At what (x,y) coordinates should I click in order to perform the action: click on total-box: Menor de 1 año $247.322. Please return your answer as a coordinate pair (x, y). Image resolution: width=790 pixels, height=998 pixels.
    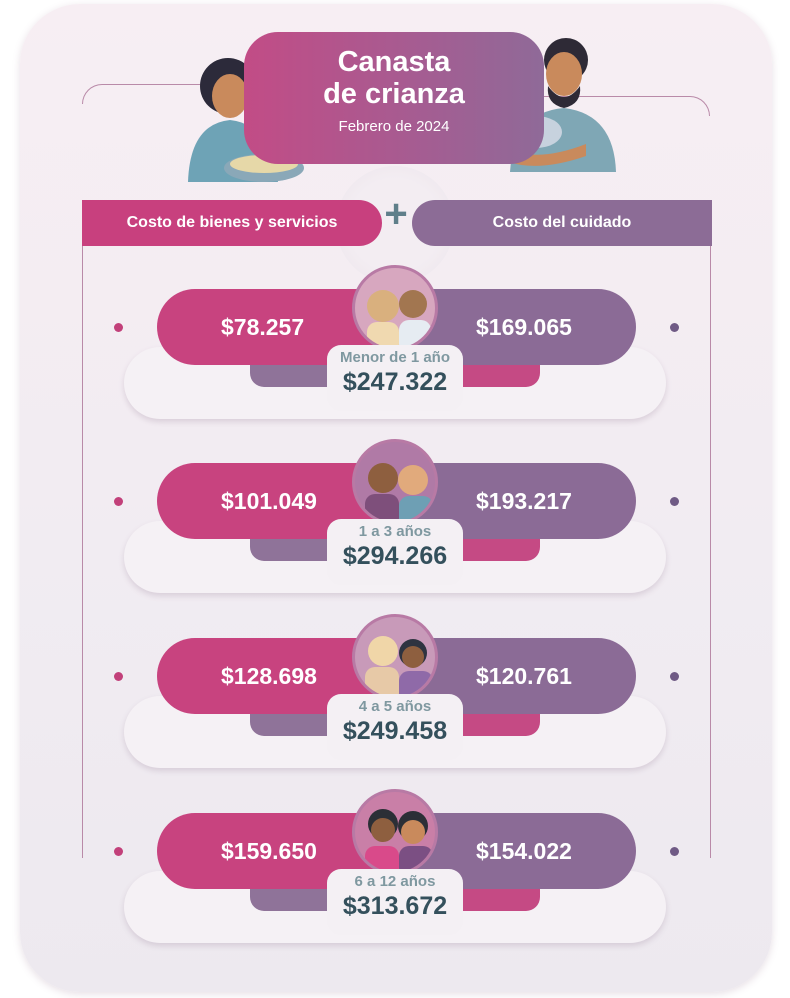
    Looking at the image, I should click on (395, 378).